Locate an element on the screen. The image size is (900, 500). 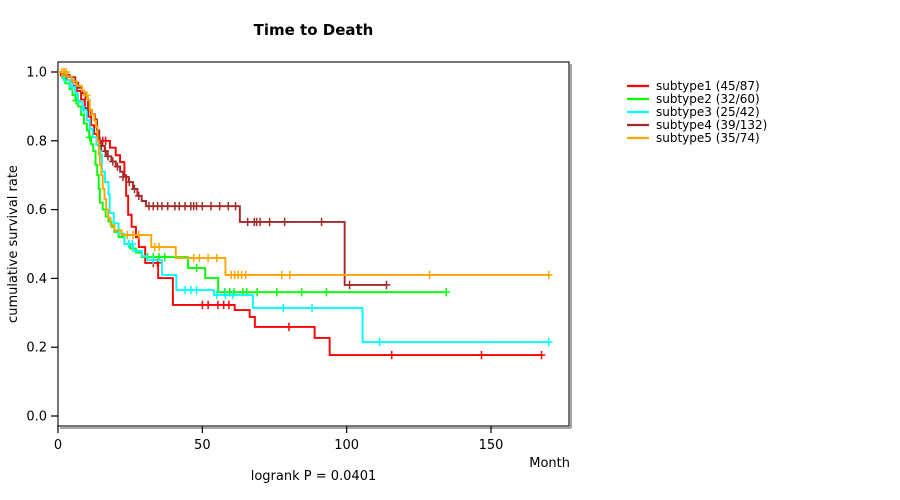
legend-label-subtype3: subtype3 (25/42) is located at coordinates (708, 112).